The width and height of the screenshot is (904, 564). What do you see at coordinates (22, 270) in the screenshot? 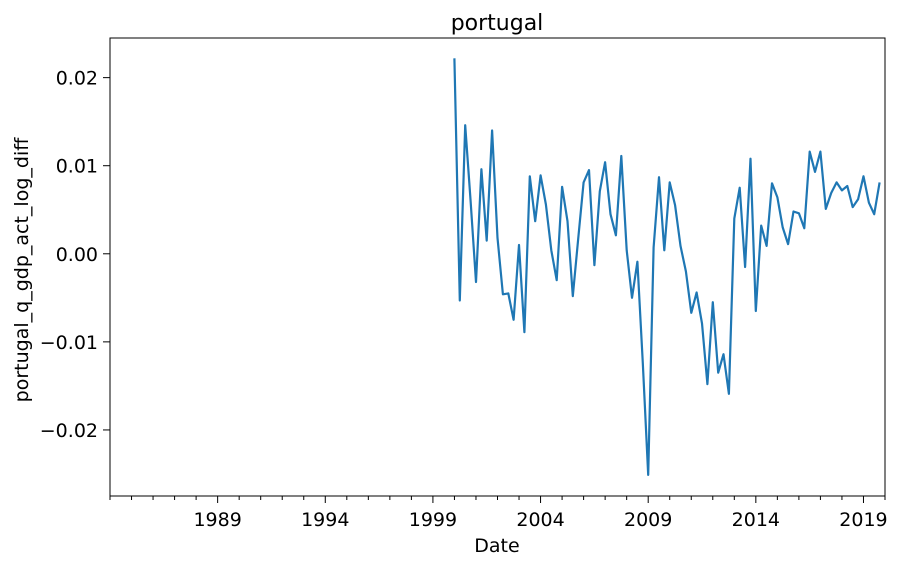
I see `y-axis-label: portugal_q_gdp_act_log_diff` at bounding box center [22, 270].